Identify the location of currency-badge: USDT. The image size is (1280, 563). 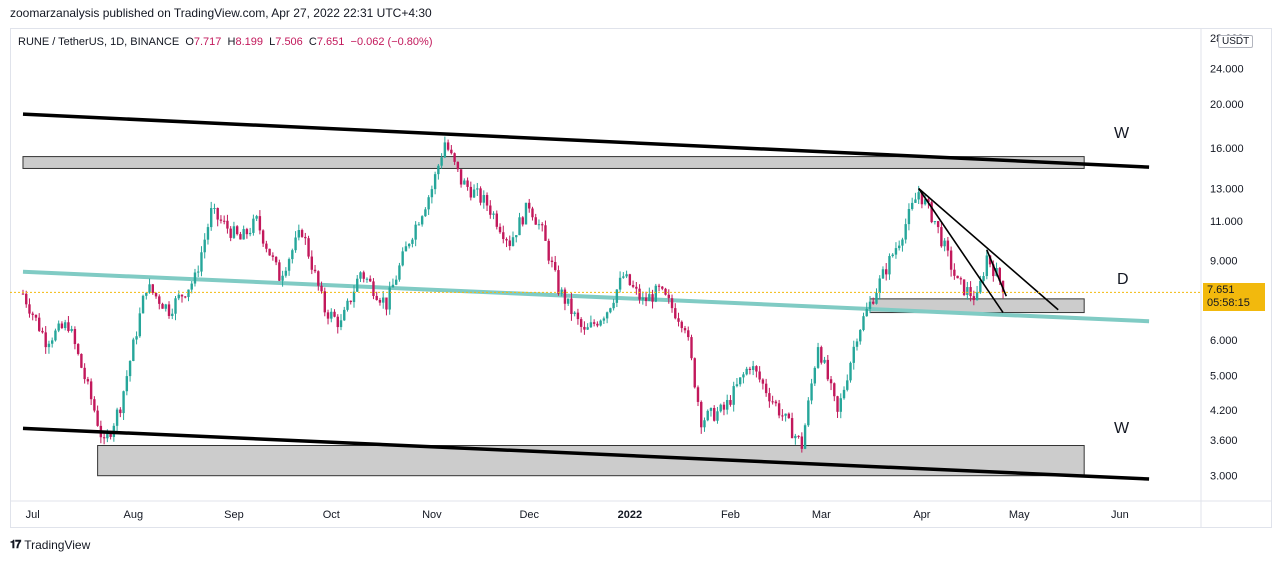
(1236, 41).